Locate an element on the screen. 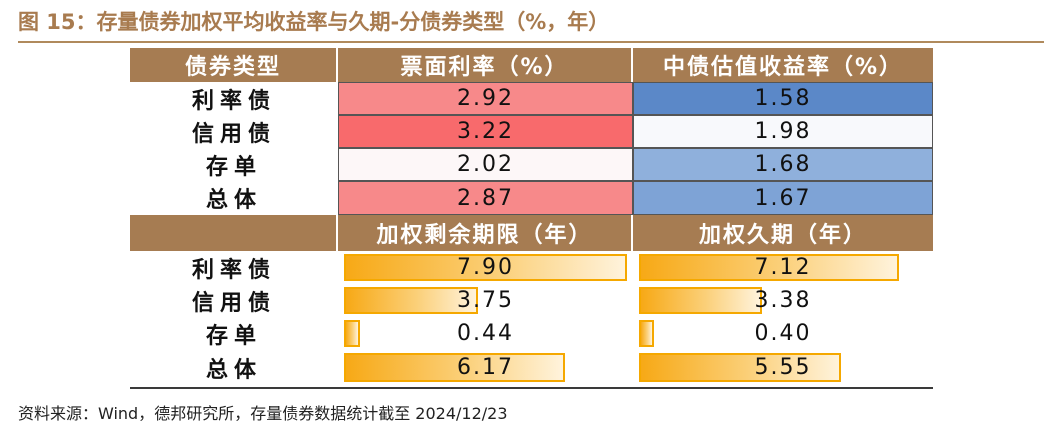  header-bond-type: 债券类型 is located at coordinates (234, 65).